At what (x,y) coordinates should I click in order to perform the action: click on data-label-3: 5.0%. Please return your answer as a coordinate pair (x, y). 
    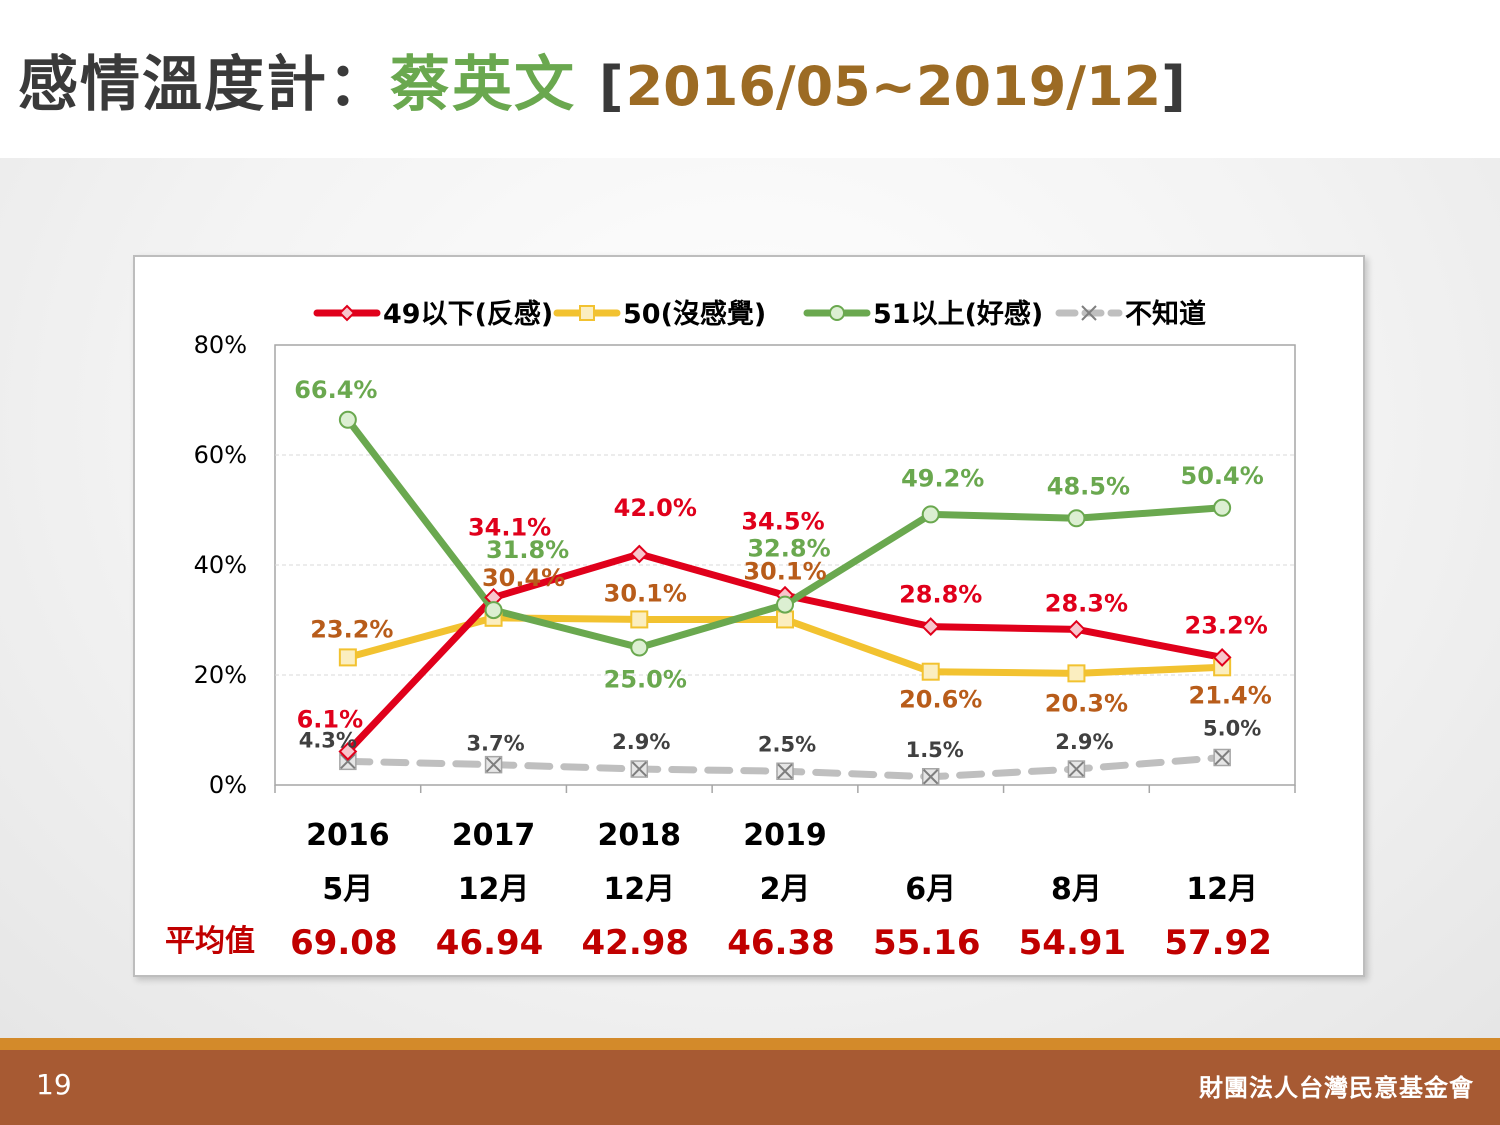
    Looking at the image, I should click on (1232, 729).